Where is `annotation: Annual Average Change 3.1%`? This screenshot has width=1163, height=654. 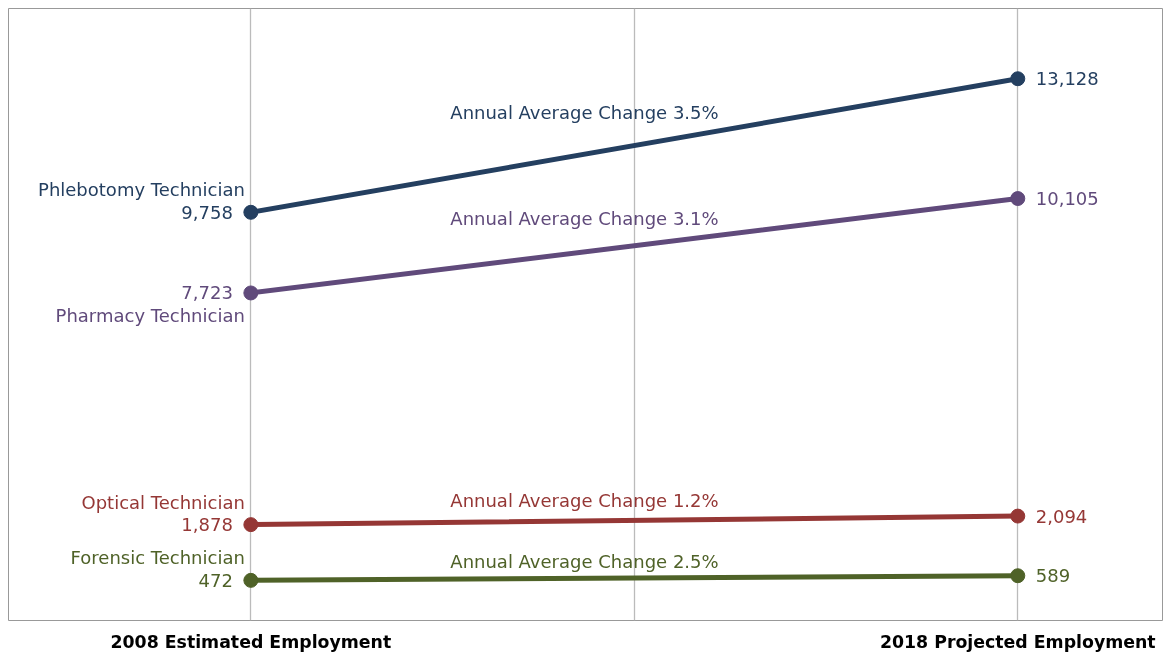 annotation: Annual Average Change 3.1% is located at coordinates (584, 219).